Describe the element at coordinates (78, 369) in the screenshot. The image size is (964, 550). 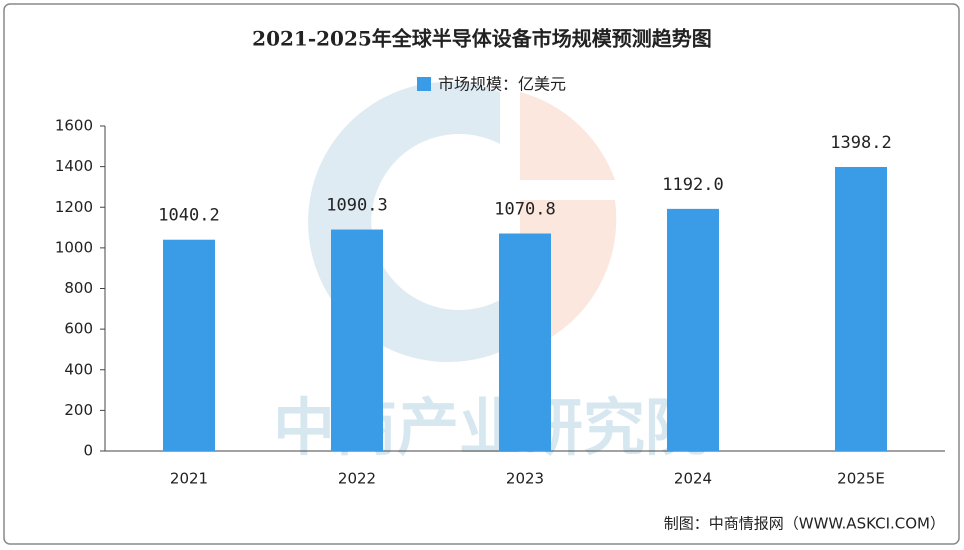
I see `y-tick-label: 400` at that location.